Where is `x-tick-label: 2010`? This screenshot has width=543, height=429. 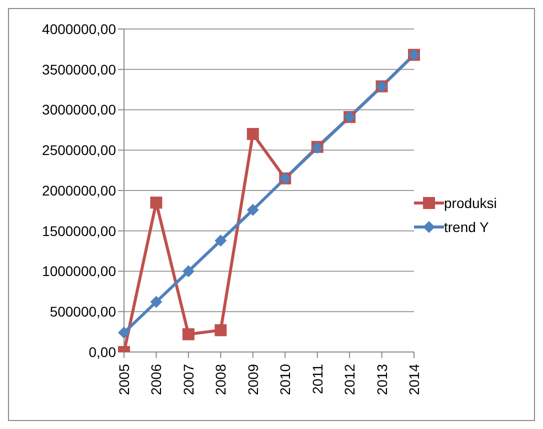
x-tick-label: 2010 is located at coordinates (285, 380).